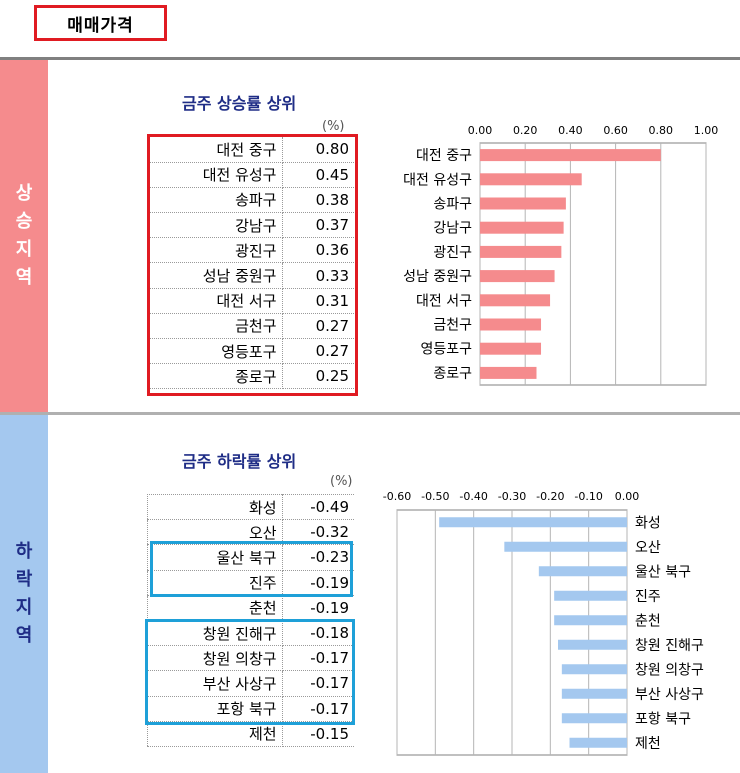 The width and height of the screenshot is (740, 773). What do you see at coordinates (397, 496) in the screenshot?
I see `tick-label: -0.60` at bounding box center [397, 496].